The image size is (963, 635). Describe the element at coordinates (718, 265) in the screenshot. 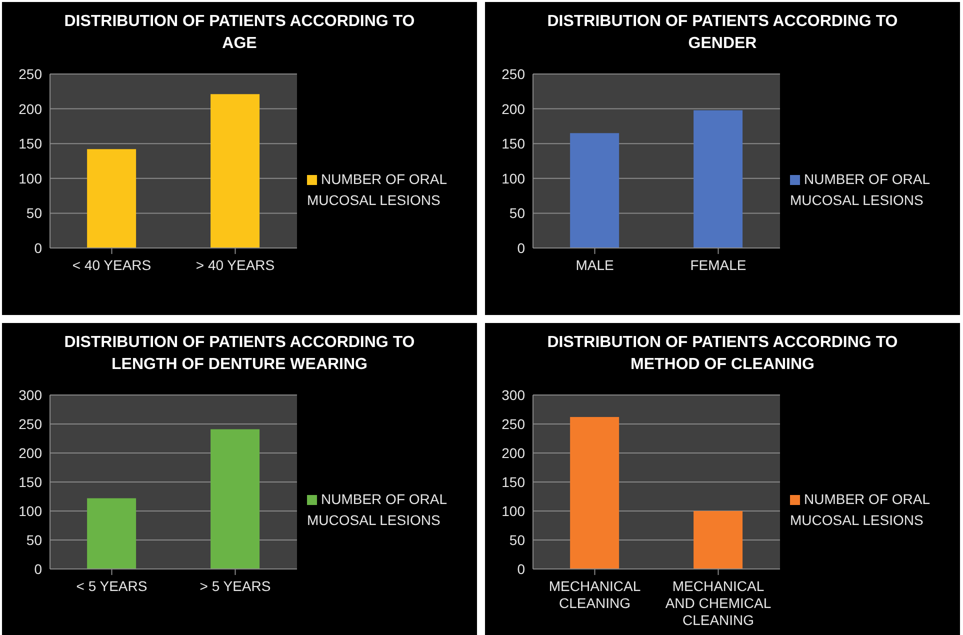

I see `x-tick-label: FEMALE` at that location.